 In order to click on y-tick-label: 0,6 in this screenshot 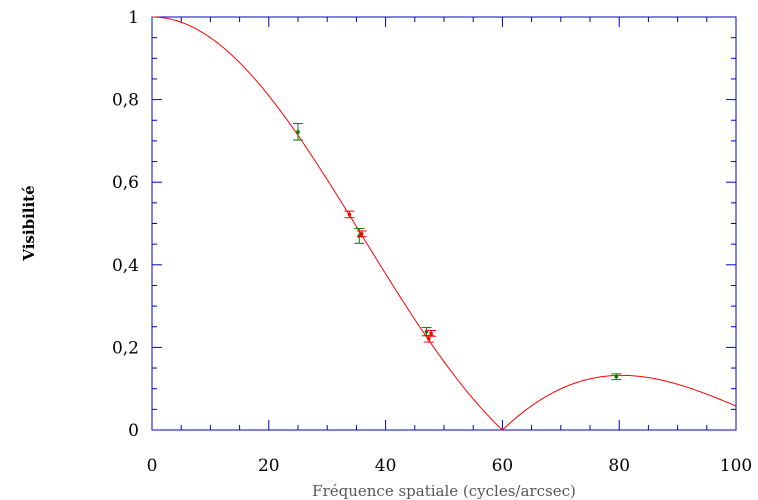, I will do `click(125, 183)`.